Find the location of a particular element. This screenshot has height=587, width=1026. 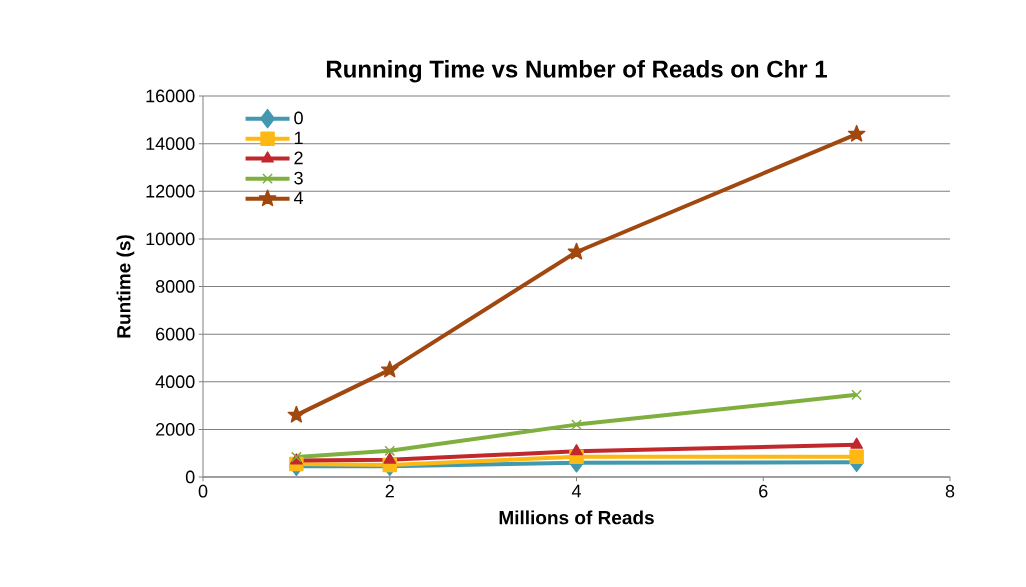

y-tick-label: 8000 is located at coordinates (175, 286).